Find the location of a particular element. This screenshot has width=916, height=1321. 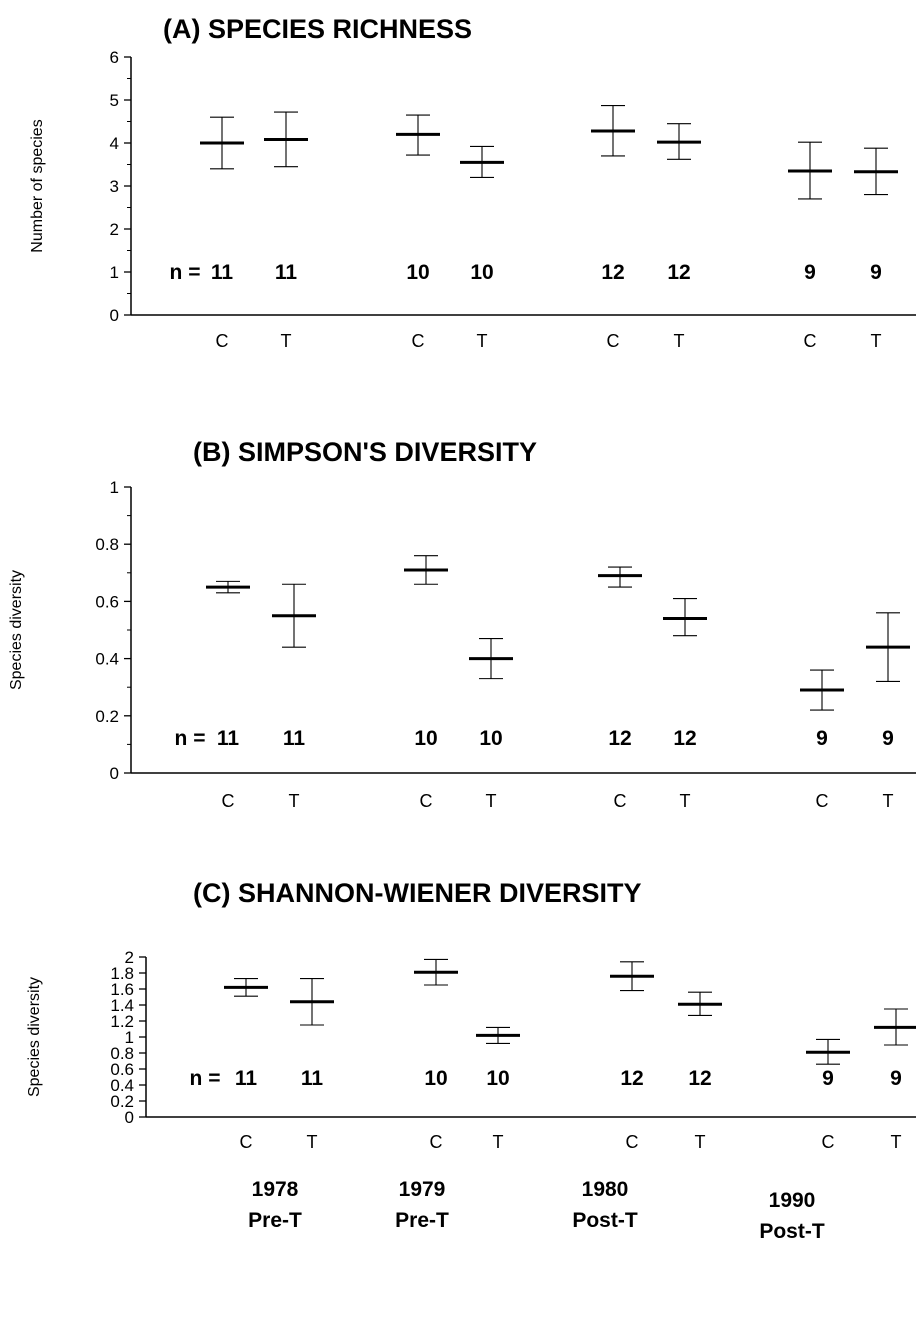

year-group-label: 1990 Post-T is located at coordinates (792, 1216).